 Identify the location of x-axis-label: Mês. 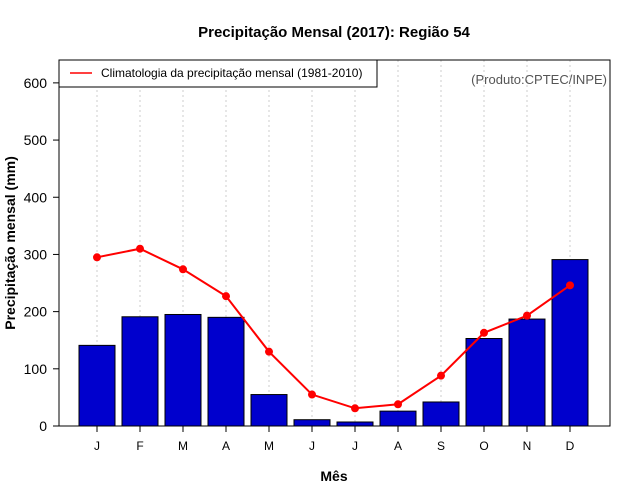
(333, 476).